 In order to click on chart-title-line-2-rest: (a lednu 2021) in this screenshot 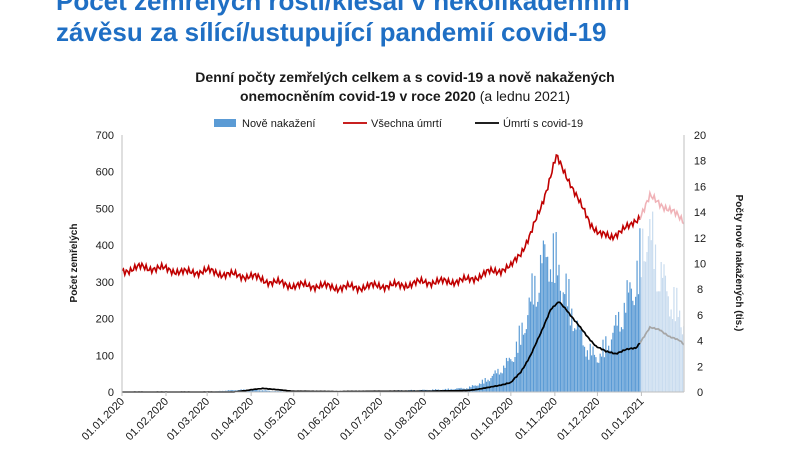, I will do `click(525, 96)`.